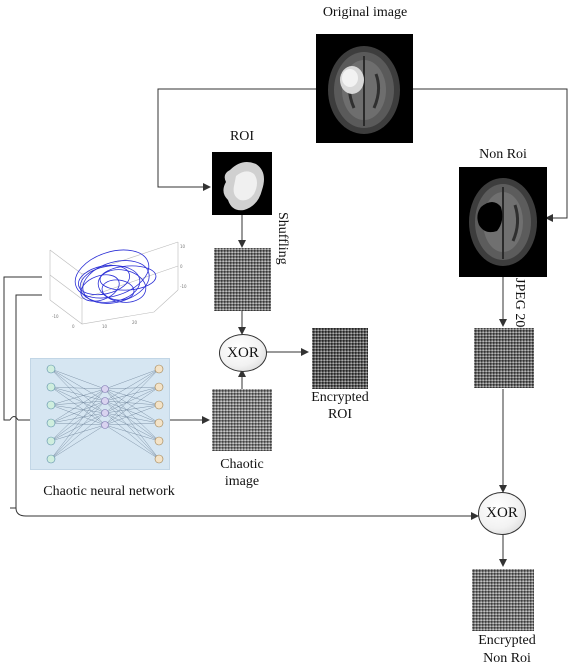  What do you see at coordinates (504, 358) in the screenshot?
I see `compressed-nonroi-image` at bounding box center [504, 358].